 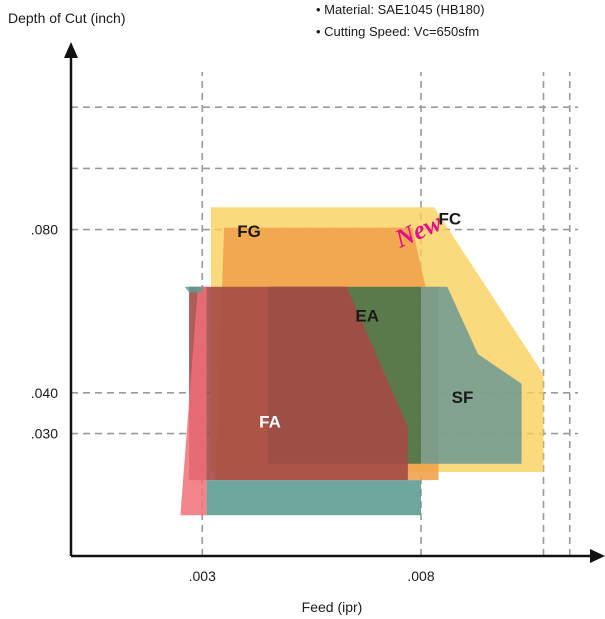 I want to click on region-label-fc: FC, so click(x=450, y=219).